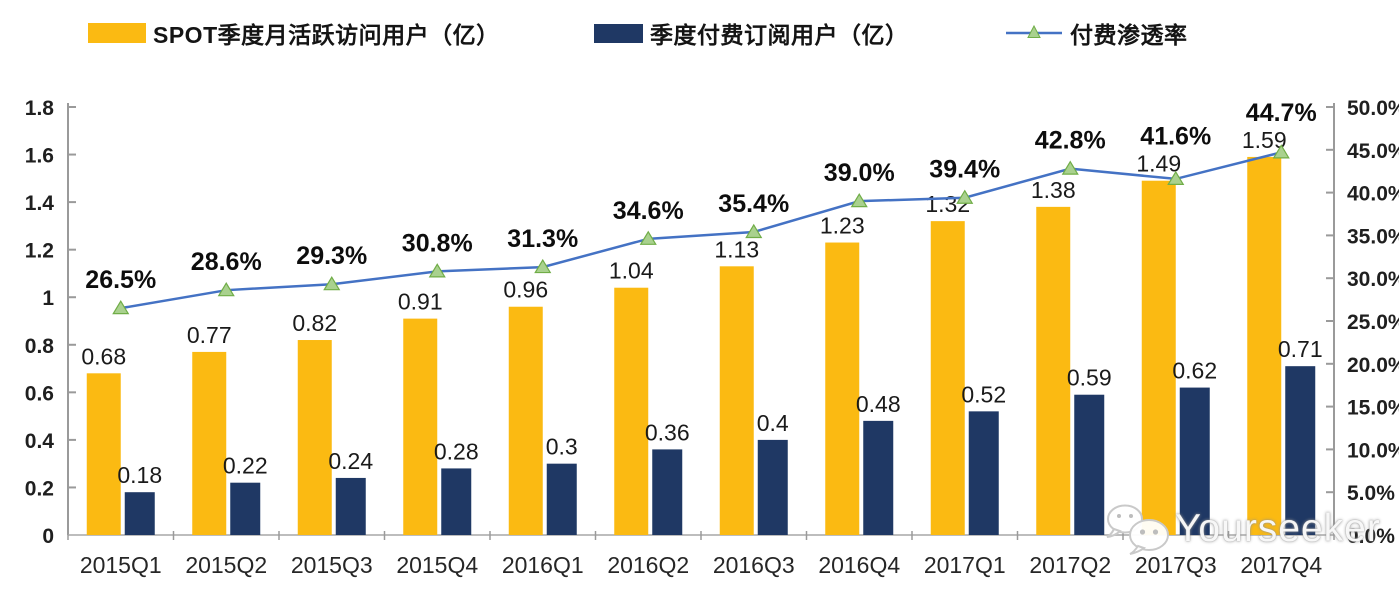 Image resolution: width=1399 pixels, height=596 pixels. What do you see at coordinates (859, 565) in the screenshot?
I see `x-axis-category-label: 2016Q4` at bounding box center [859, 565].